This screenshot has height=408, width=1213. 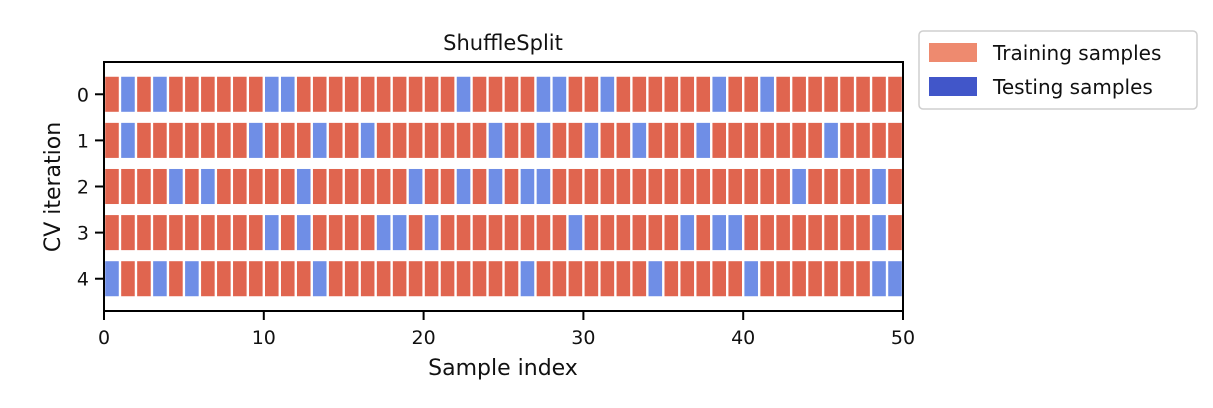 What do you see at coordinates (83, 280) in the screenshot?
I see `y-tick-label-4: 4` at bounding box center [83, 280].